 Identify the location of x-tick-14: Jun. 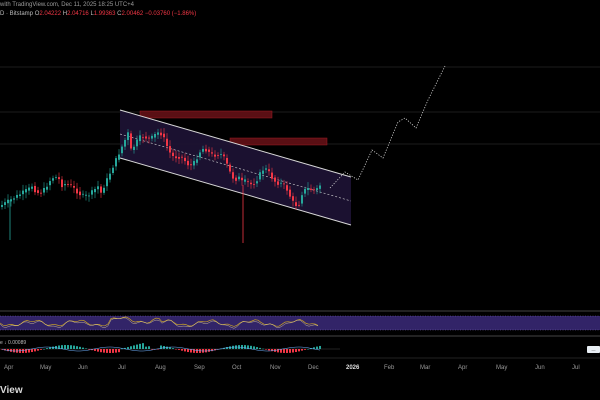
(540, 368).